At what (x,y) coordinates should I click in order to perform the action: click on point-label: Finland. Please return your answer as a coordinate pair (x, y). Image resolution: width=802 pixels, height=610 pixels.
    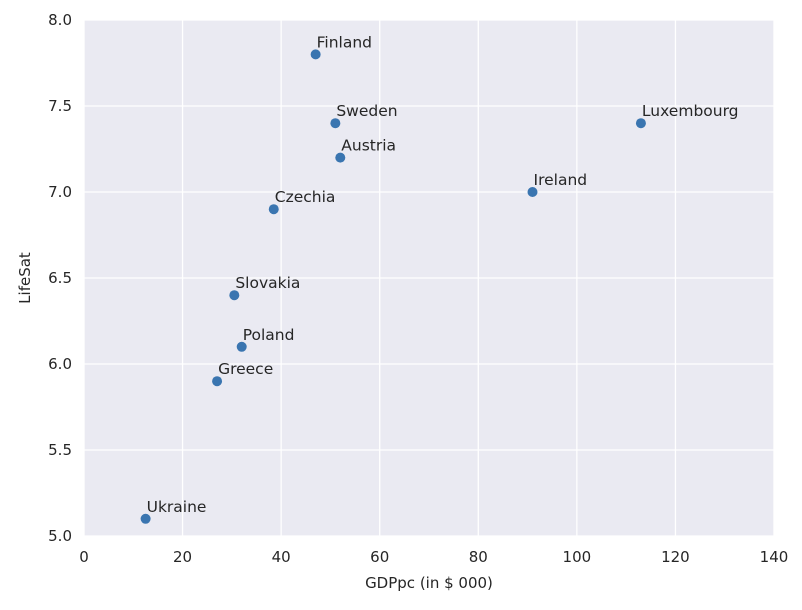
    Looking at the image, I should click on (344, 42).